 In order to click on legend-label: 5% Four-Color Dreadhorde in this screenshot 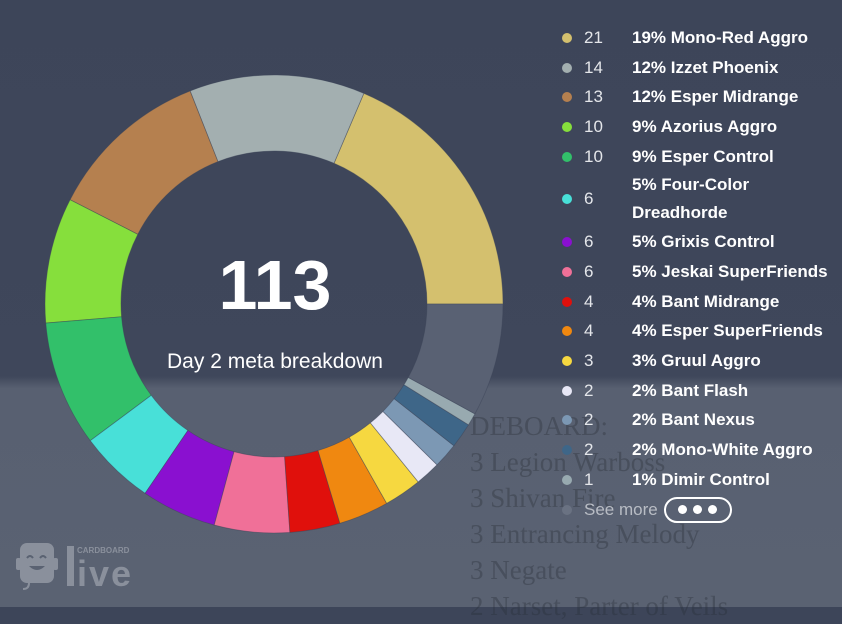, I will do `click(691, 199)`.